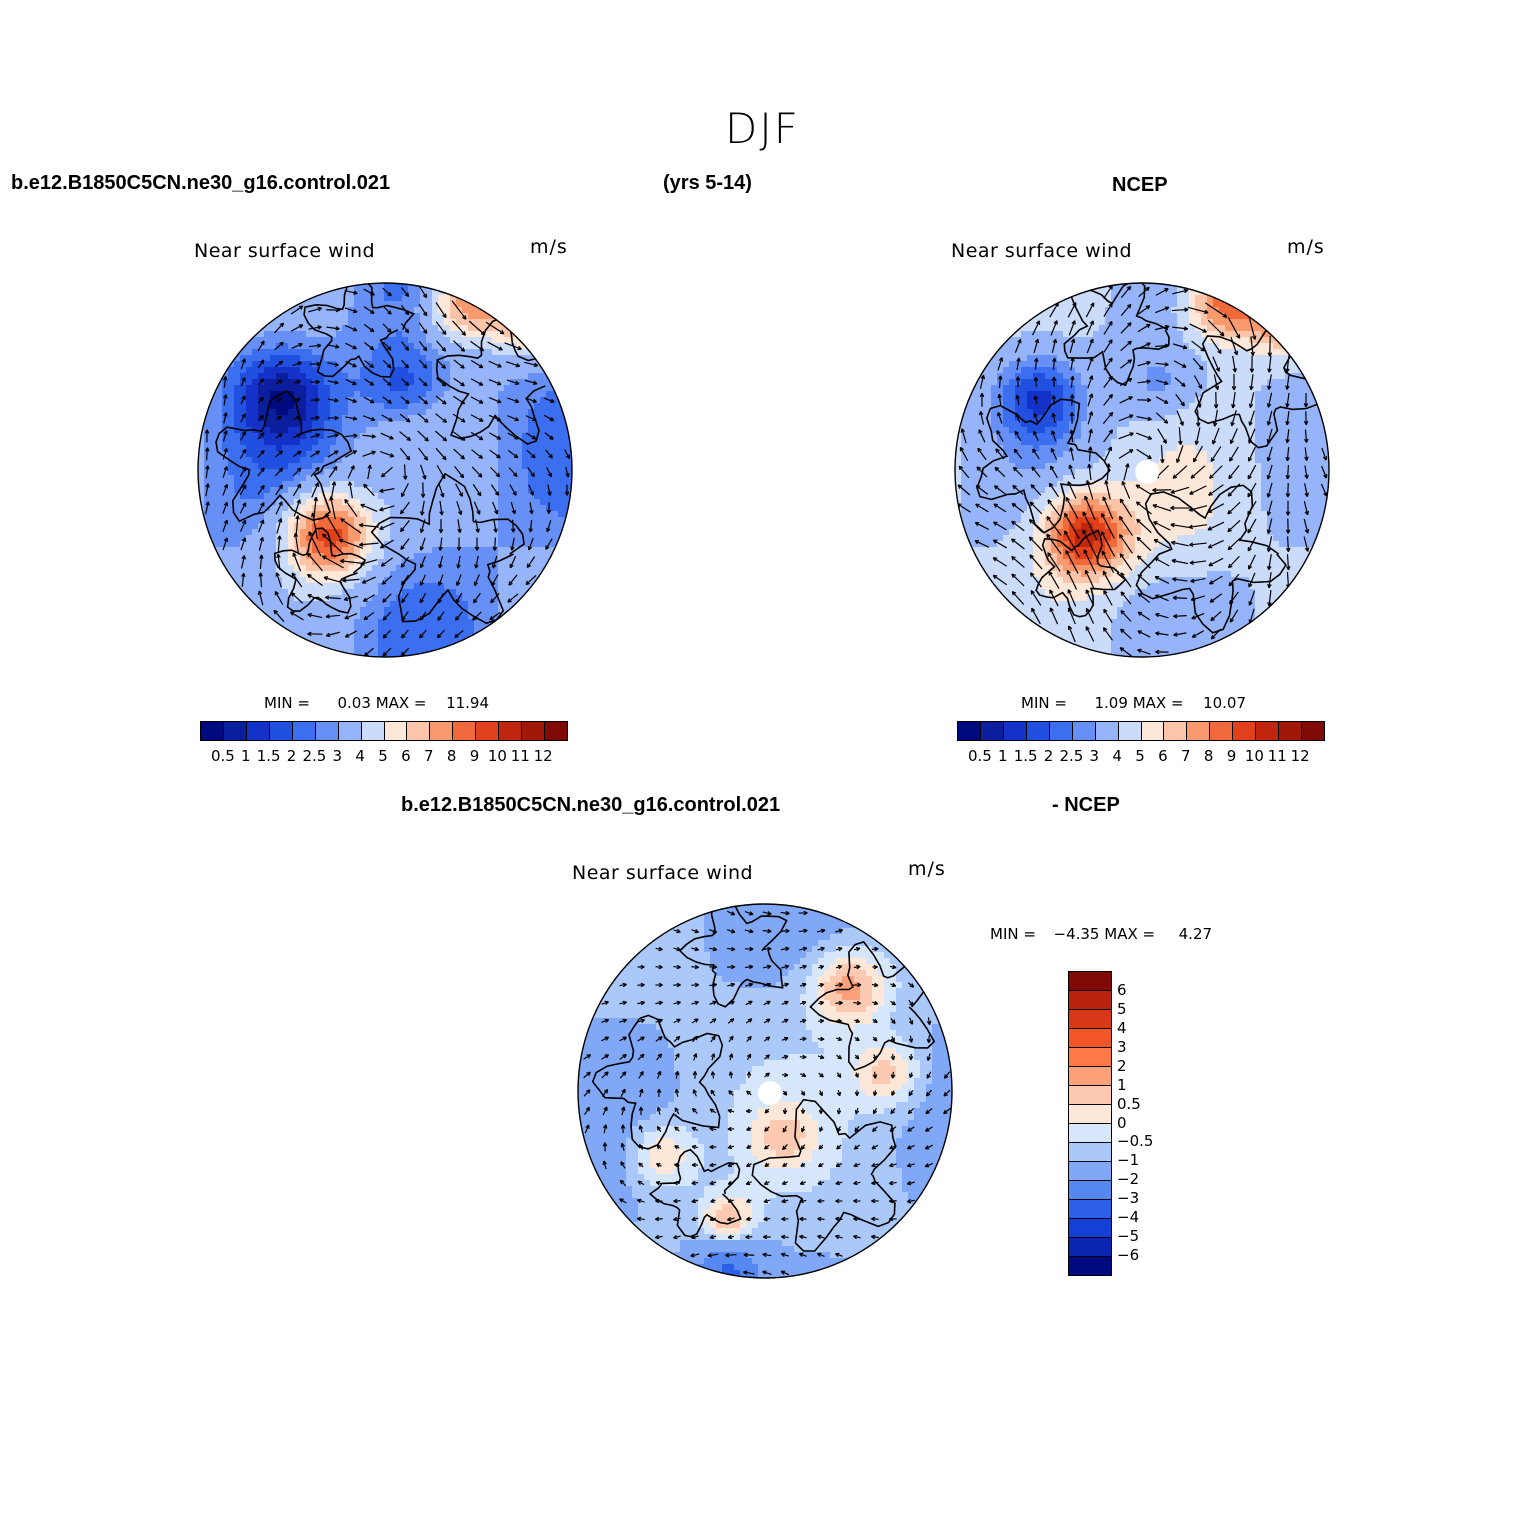  What do you see at coordinates (1306, 247) in the screenshot?
I see `ncep-panel-units: m/s` at bounding box center [1306, 247].